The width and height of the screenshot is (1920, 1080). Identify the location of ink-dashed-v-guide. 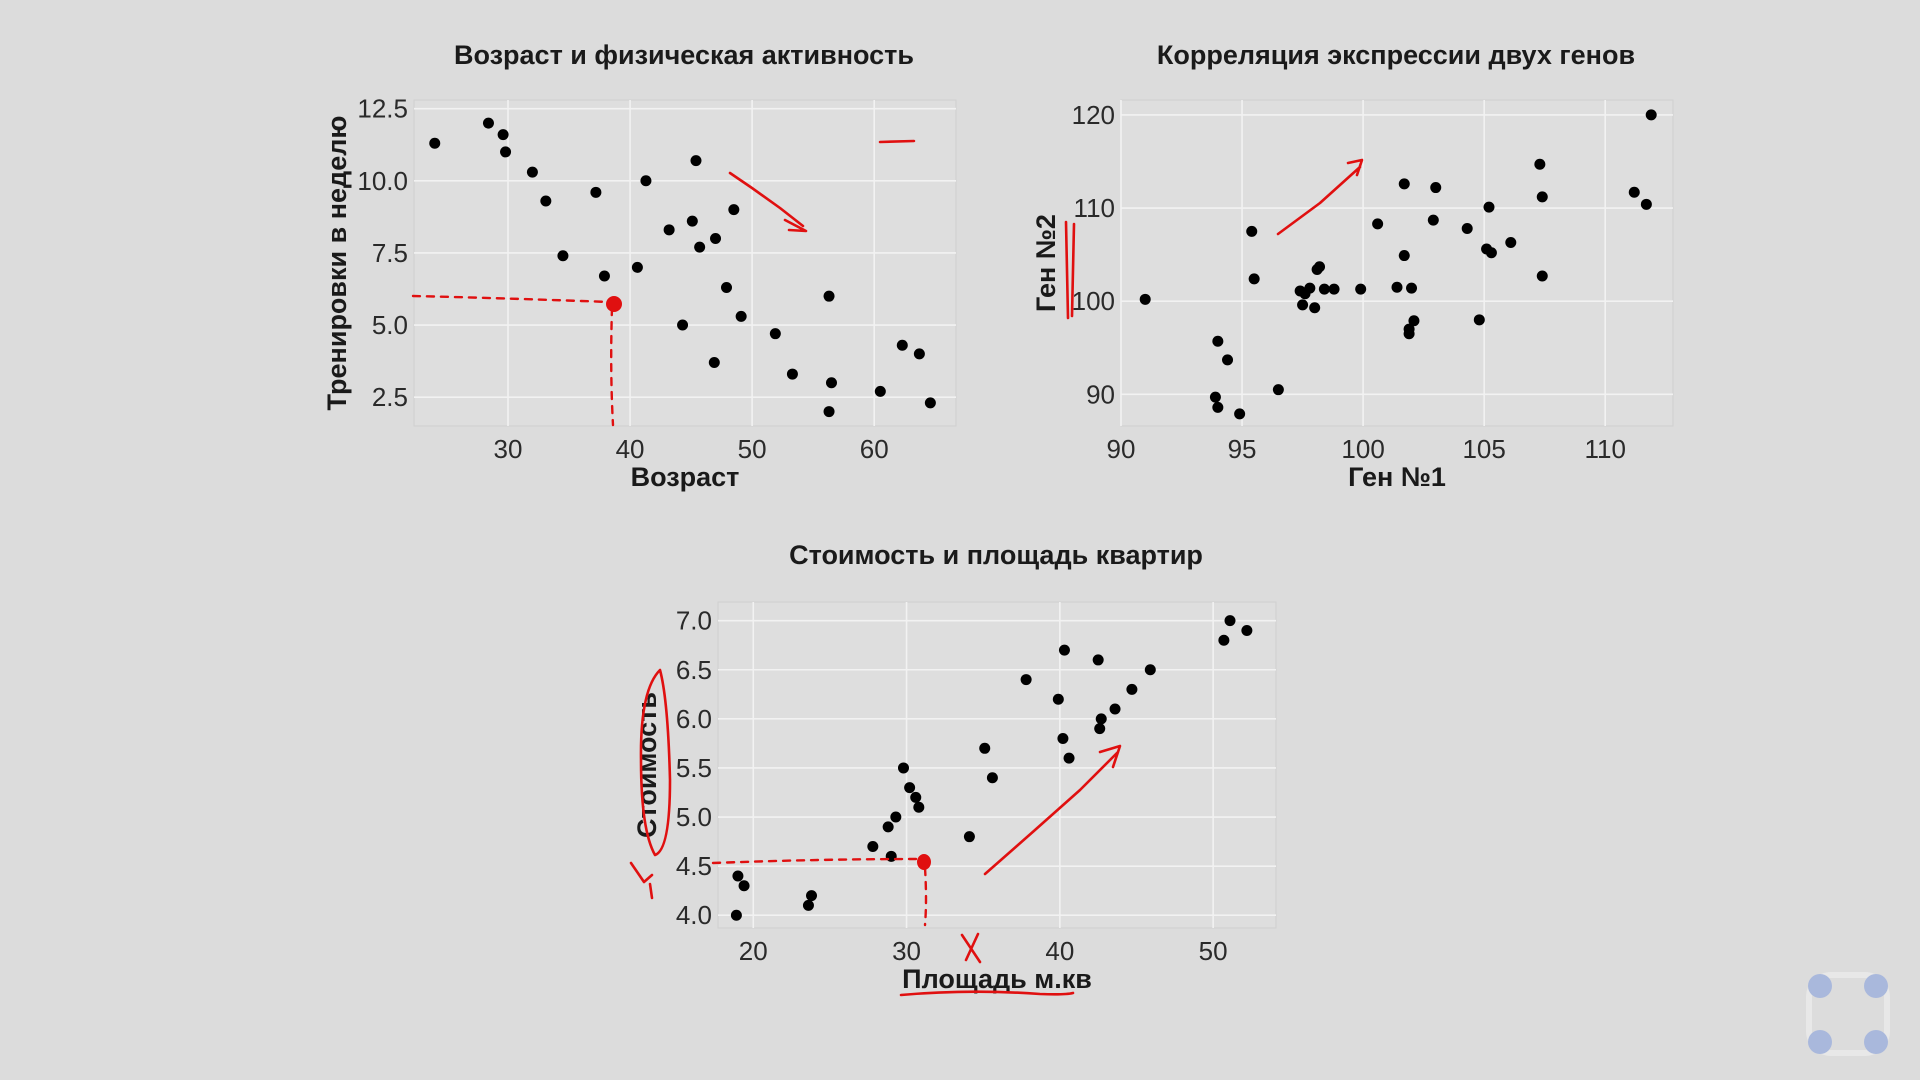
(612, 366).